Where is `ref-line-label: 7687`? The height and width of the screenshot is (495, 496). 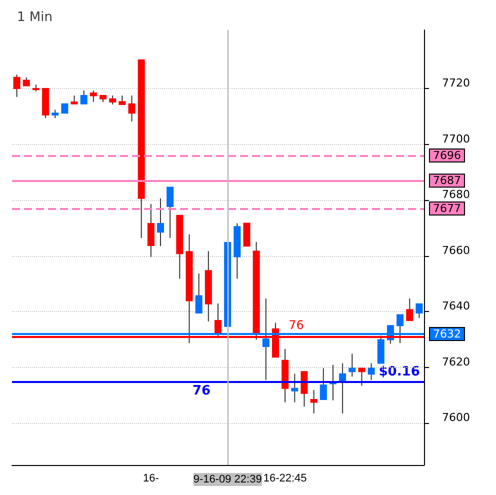 ref-line-label: 7687 is located at coordinates (447, 181).